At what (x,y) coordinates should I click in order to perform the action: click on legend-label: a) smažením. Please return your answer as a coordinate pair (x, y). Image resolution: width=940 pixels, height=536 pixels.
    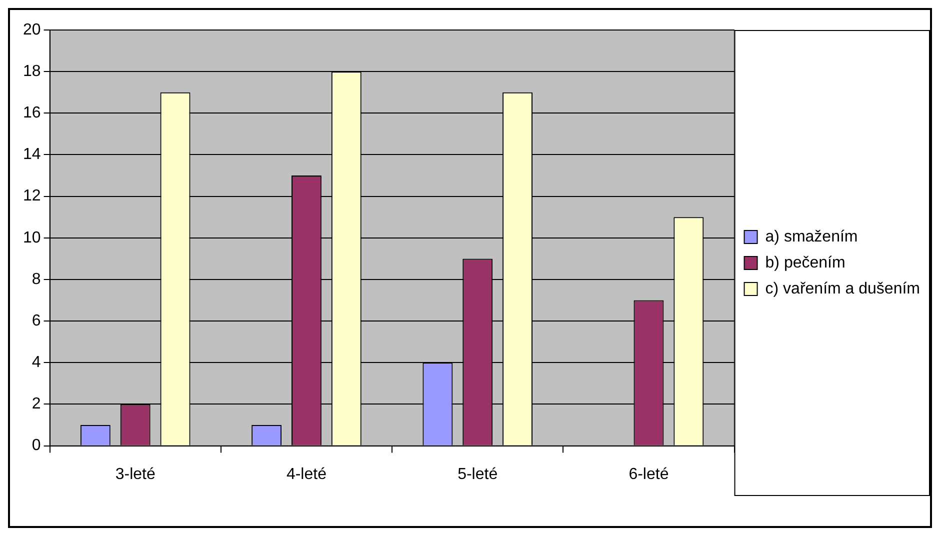
    Looking at the image, I should click on (811, 237).